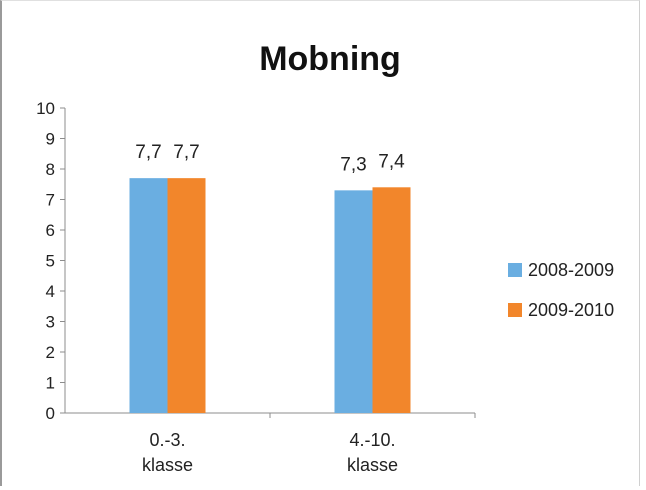 The width and height of the screenshot is (646, 490). Describe the element at coordinates (50, 383) in the screenshot. I see `y-tick-label: 1` at that location.